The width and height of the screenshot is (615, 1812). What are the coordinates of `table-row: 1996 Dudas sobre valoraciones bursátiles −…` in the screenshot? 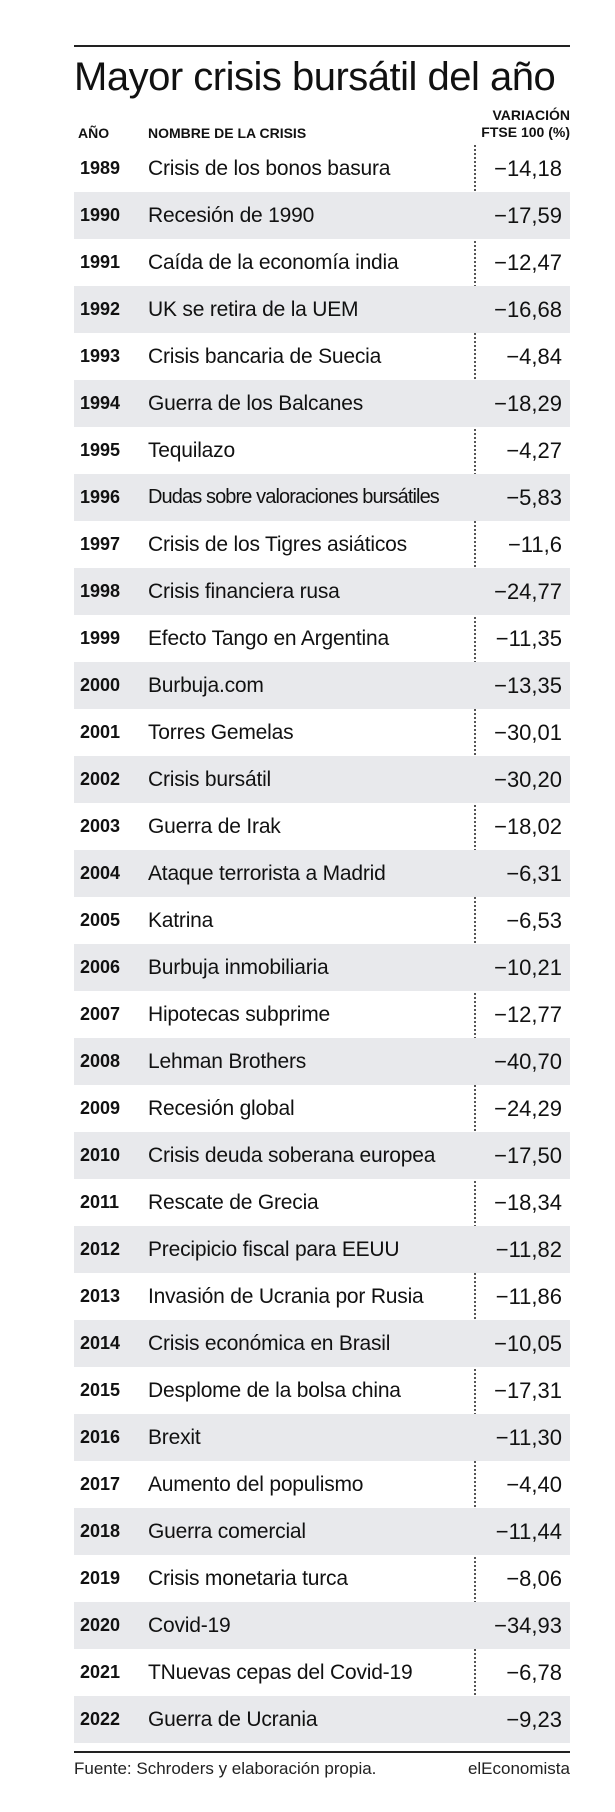 It's located at (322, 497).